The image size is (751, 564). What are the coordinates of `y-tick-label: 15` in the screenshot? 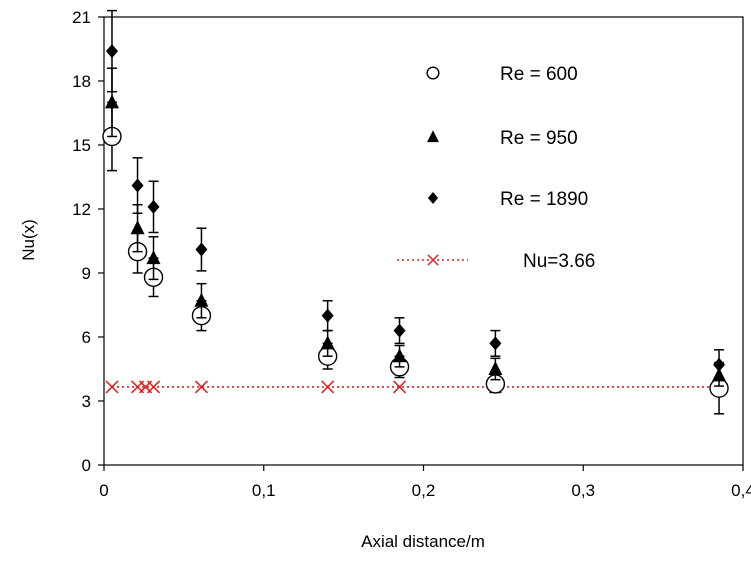 It's located at (81, 145).